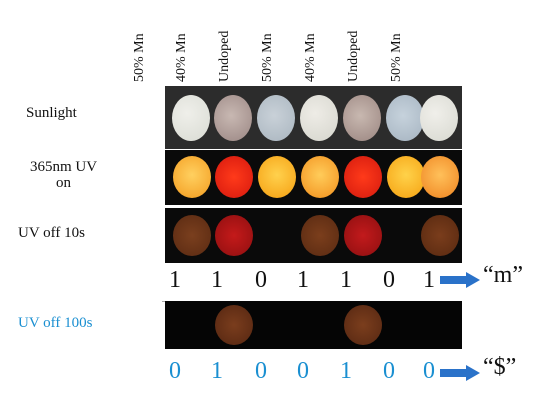 The width and height of the screenshot is (550, 400). I want to click on uv-off-100s-panel, so click(313, 325).